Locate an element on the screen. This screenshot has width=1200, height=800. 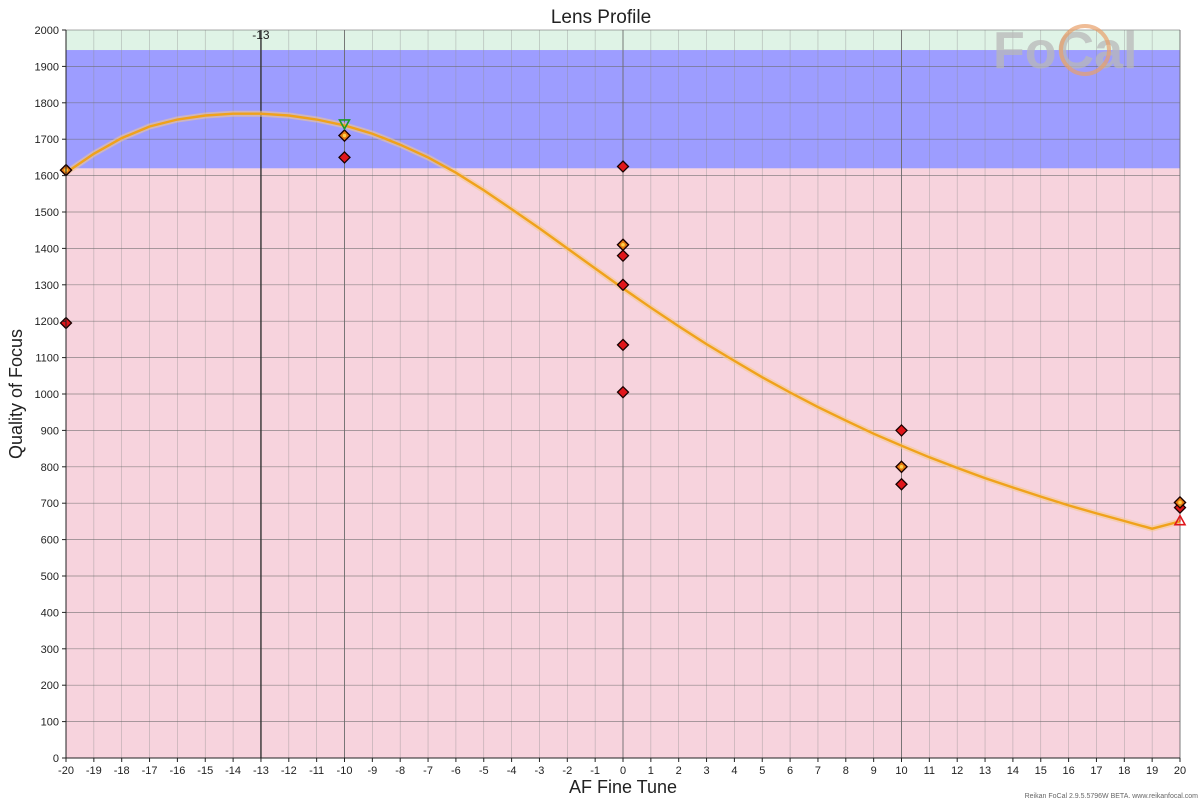
y-tick-label: 600 is located at coordinates (50, 541).